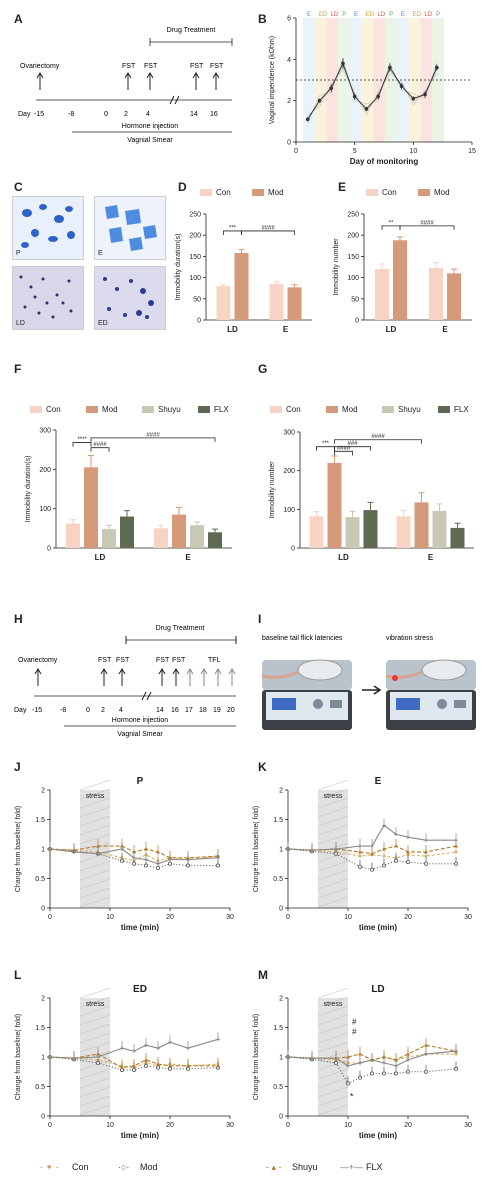  I want to click on y-tick-label: 50, so click(355, 299).